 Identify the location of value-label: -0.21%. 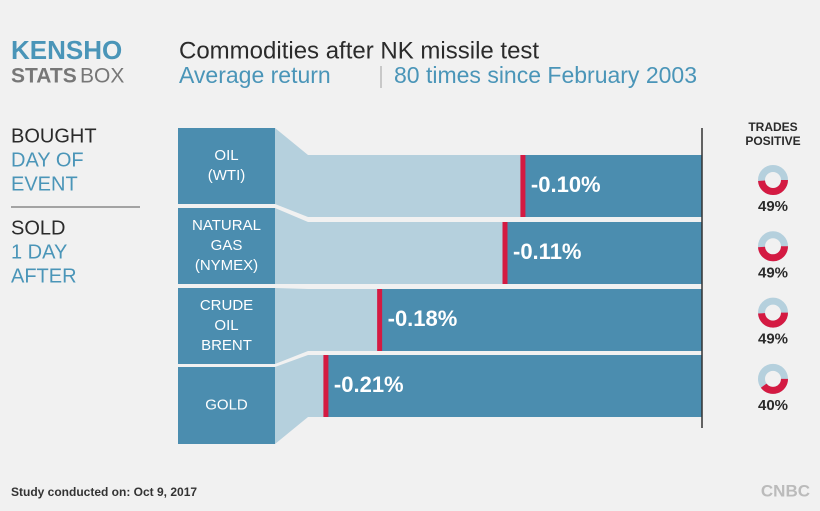
(369, 384).